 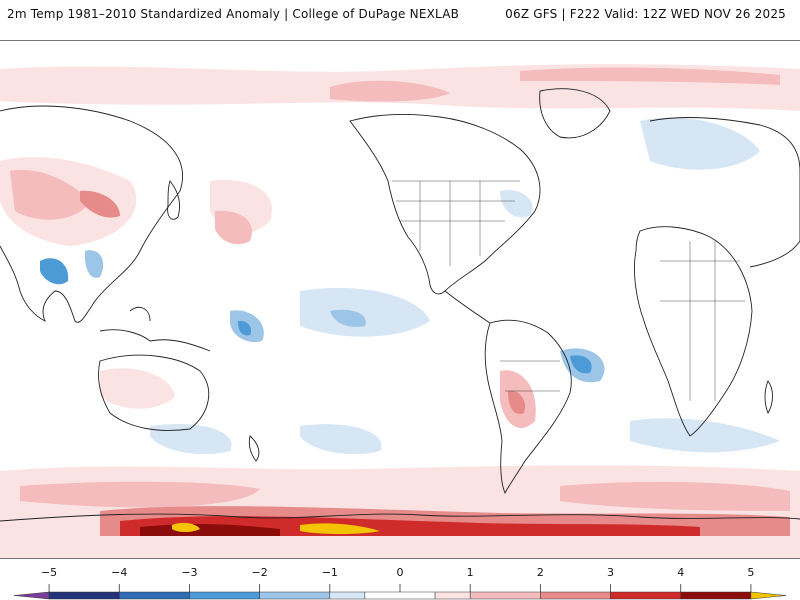 I want to click on colorbar-tick-label: 4, so click(x=681, y=572).